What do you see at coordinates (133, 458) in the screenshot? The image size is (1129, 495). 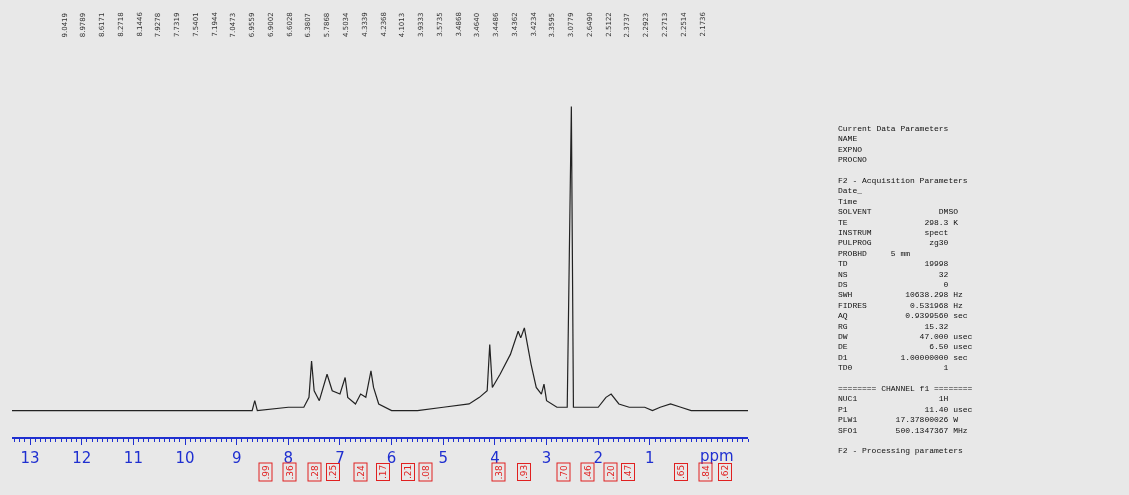 I see `x-tick-label: 11` at bounding box center [133, 458].